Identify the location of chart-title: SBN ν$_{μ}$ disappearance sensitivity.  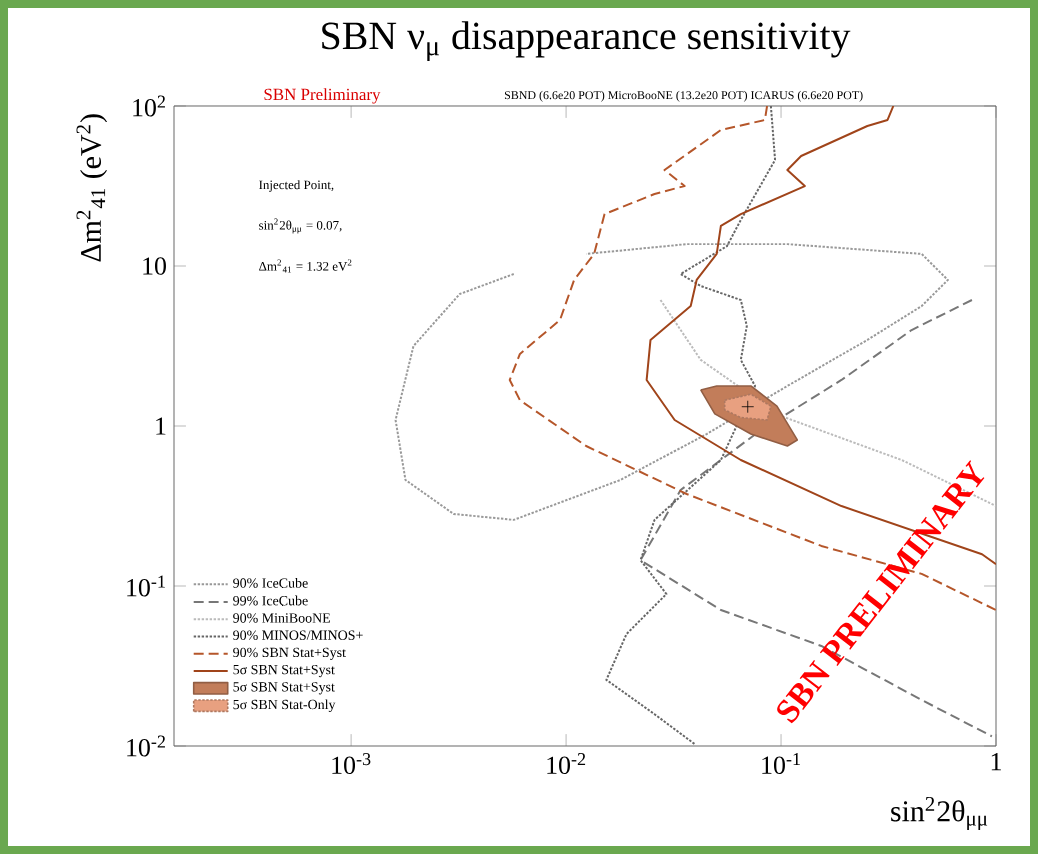
(586, 41).